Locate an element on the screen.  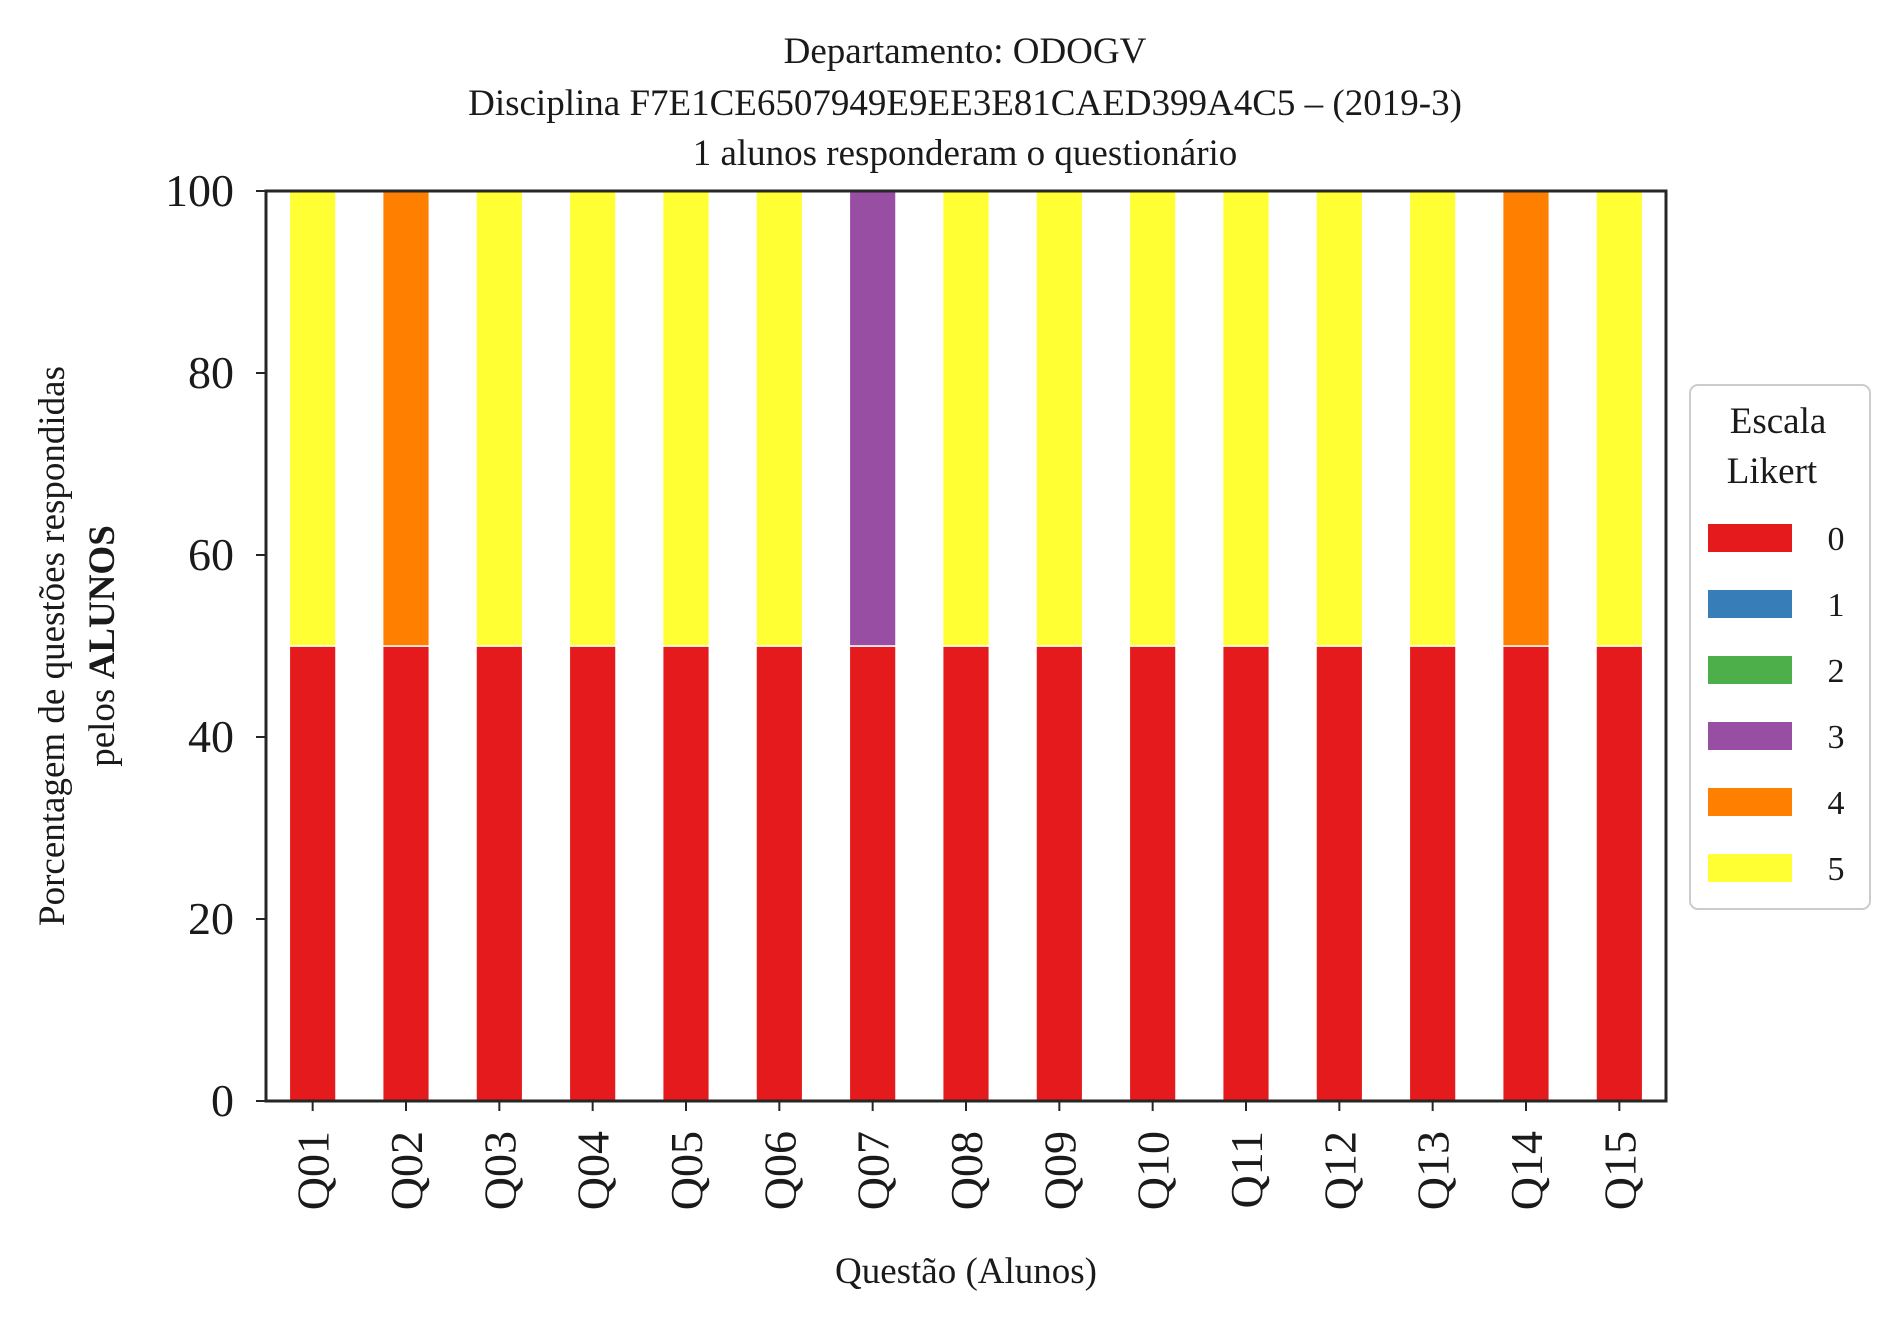
legend-title-line-1: Escala is located at coordinates (1778, 421).